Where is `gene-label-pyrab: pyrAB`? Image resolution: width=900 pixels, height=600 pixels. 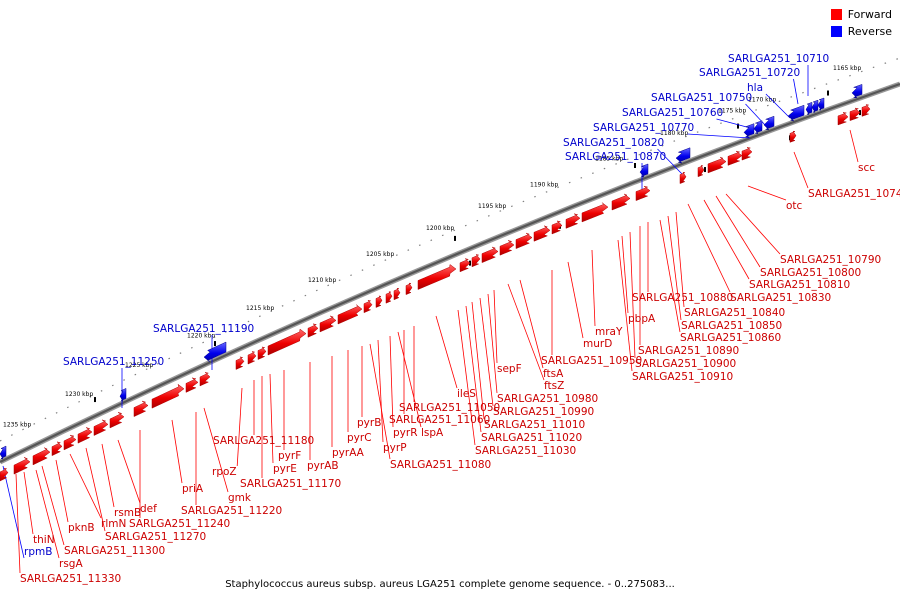 gene-label-pyrab: pyrAB is located at coordinates (323, 466).